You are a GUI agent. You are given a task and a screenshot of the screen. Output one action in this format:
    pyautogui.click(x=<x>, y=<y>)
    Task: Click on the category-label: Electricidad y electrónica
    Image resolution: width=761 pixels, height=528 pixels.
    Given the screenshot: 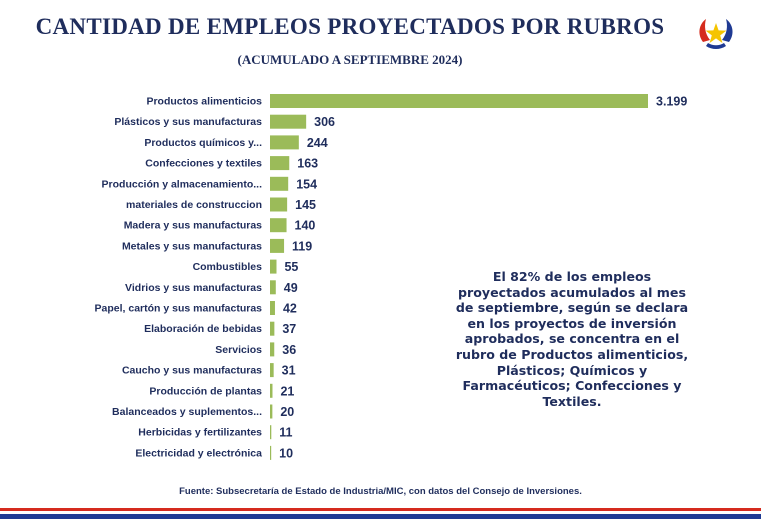 What is the action you would take?
    pyautogui.click(x=198, y=453)
    